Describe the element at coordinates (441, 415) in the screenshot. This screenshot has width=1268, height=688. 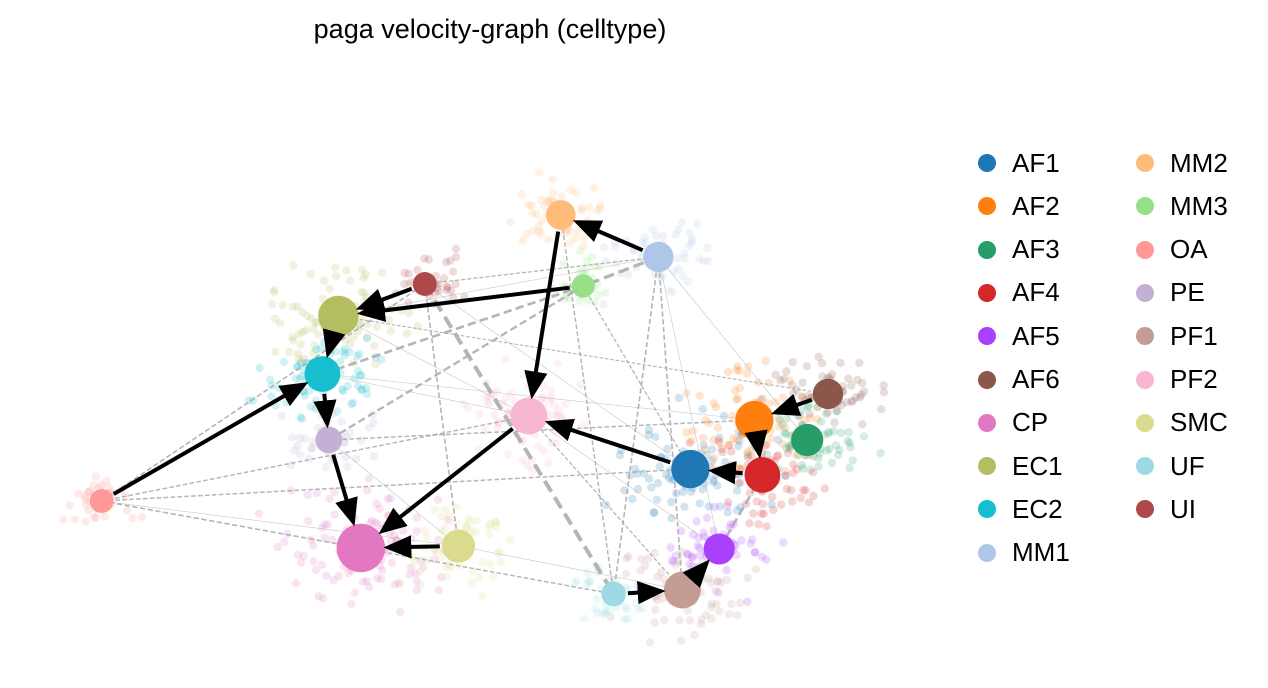
I see `dashed-edge-ui-smc` at that location.